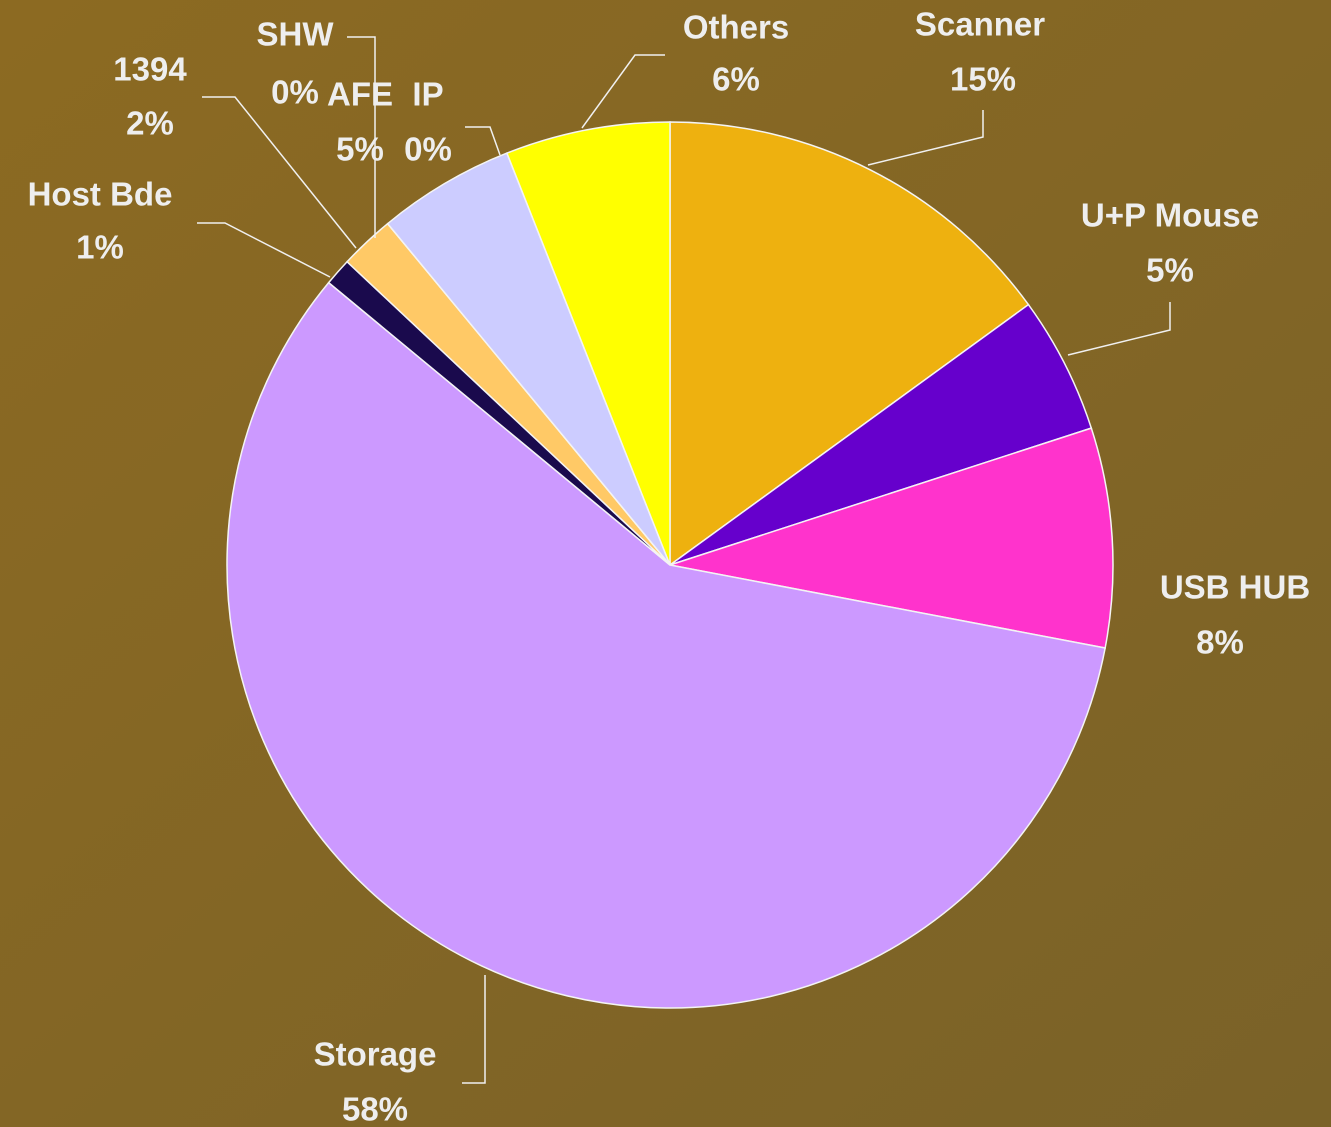 The image size is (1331, 1127). I want to click on slice-label: Scanner, so click(980, 24).